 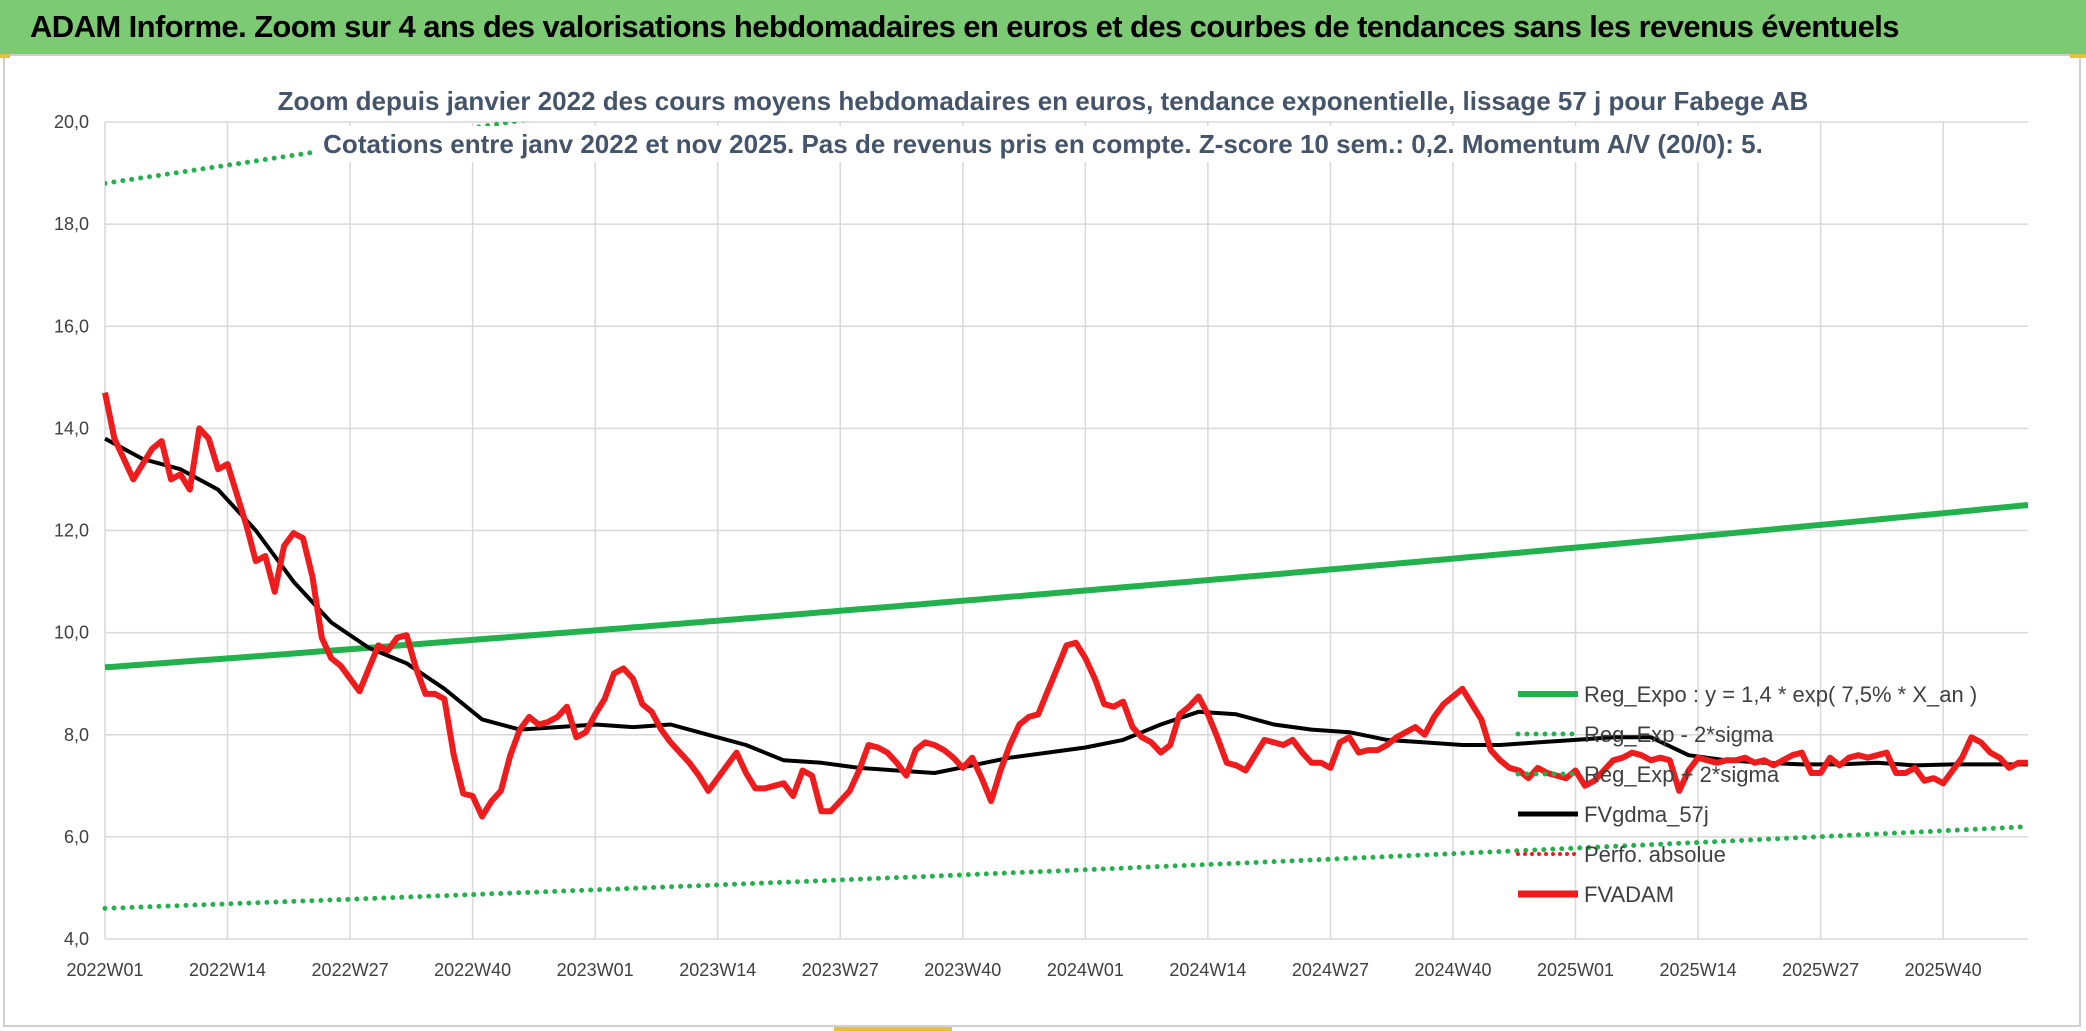 I want to click on y-tick-label: 14,0, so click(x=71, y=428).